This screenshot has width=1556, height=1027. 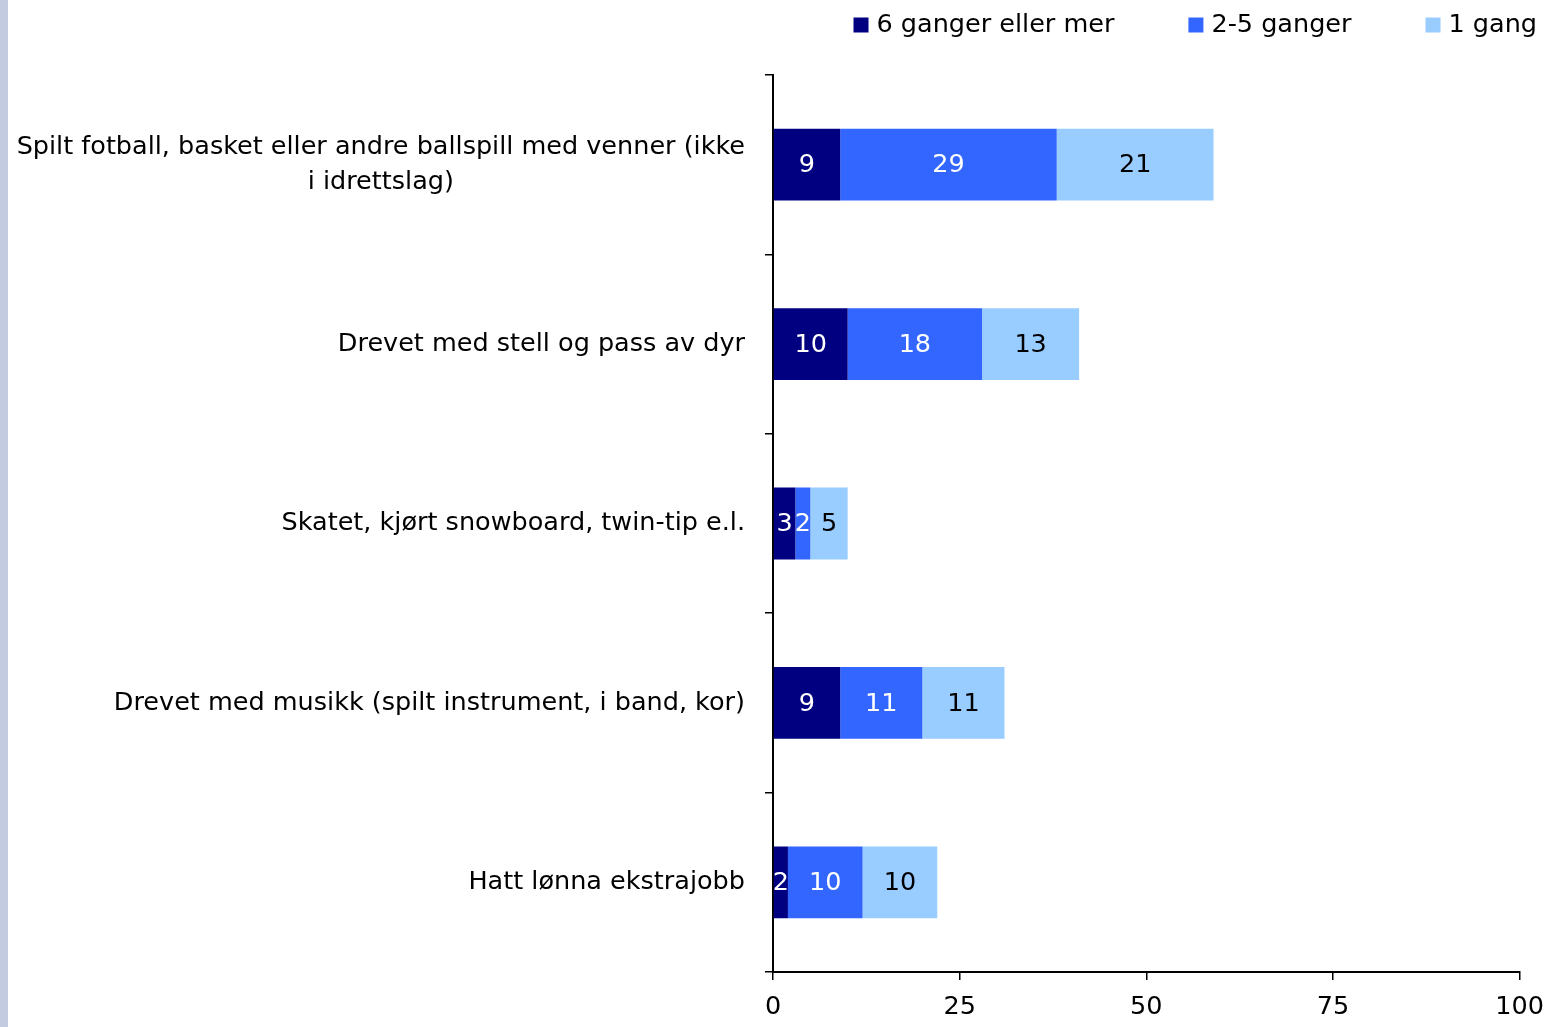 I want to click on data-label: 5, so click(x=829, y=522).